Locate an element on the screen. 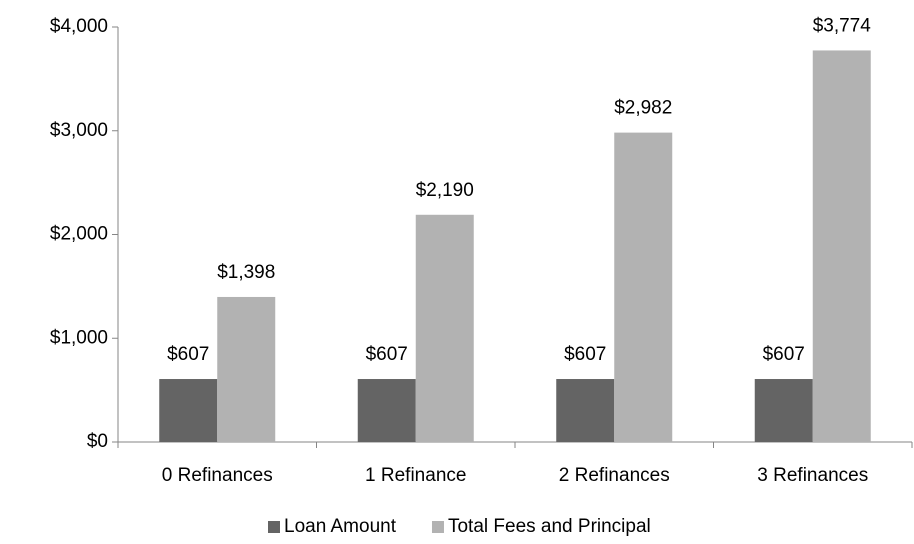 The height and width of the screenshot is (544, 914). y-tick-label: $1,000 is located at coordinates (79, 337).